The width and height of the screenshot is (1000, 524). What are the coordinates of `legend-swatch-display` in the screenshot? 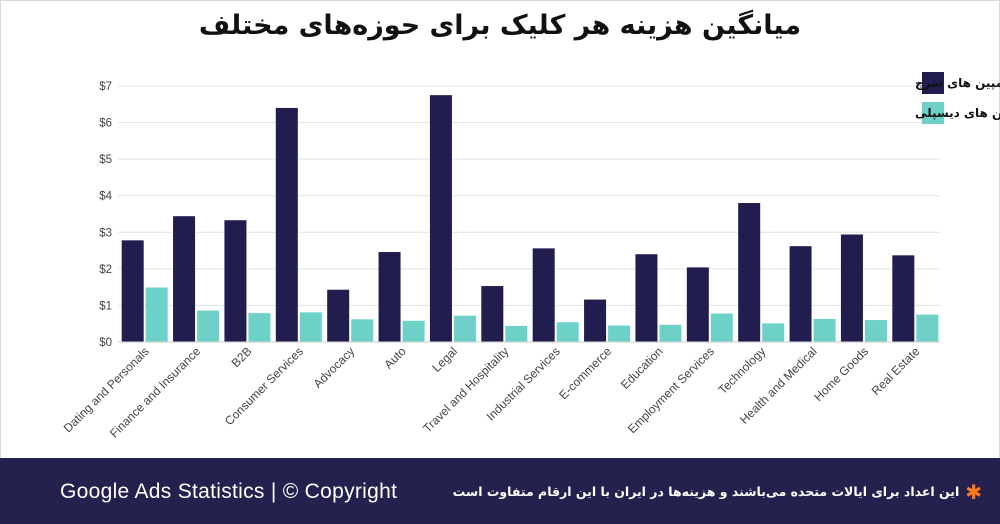 It's located at (933, 113).